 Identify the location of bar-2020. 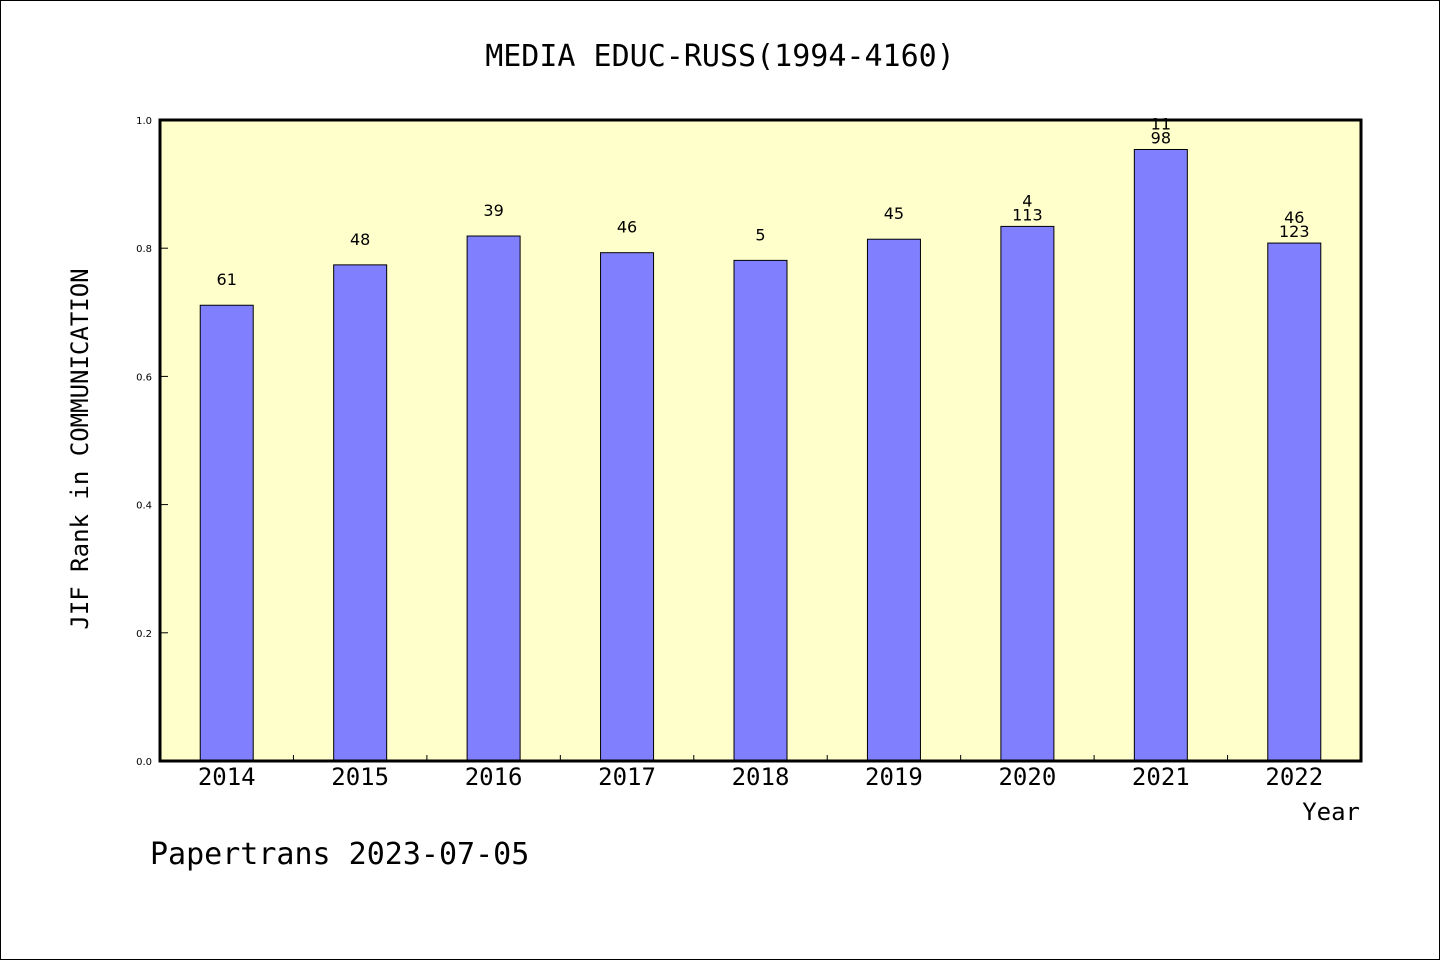
(1027, 493).